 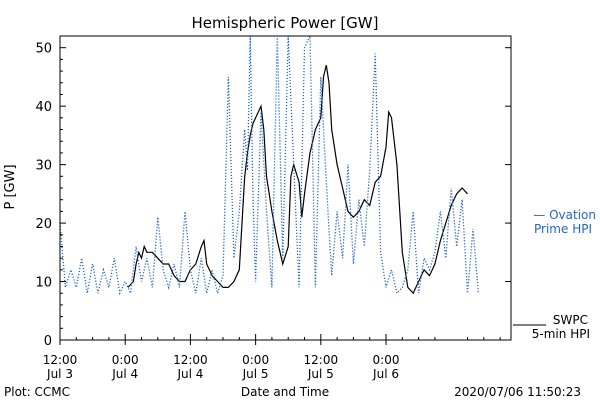 I want to click on y-tick-label: 10, so click(x=43, y=283).